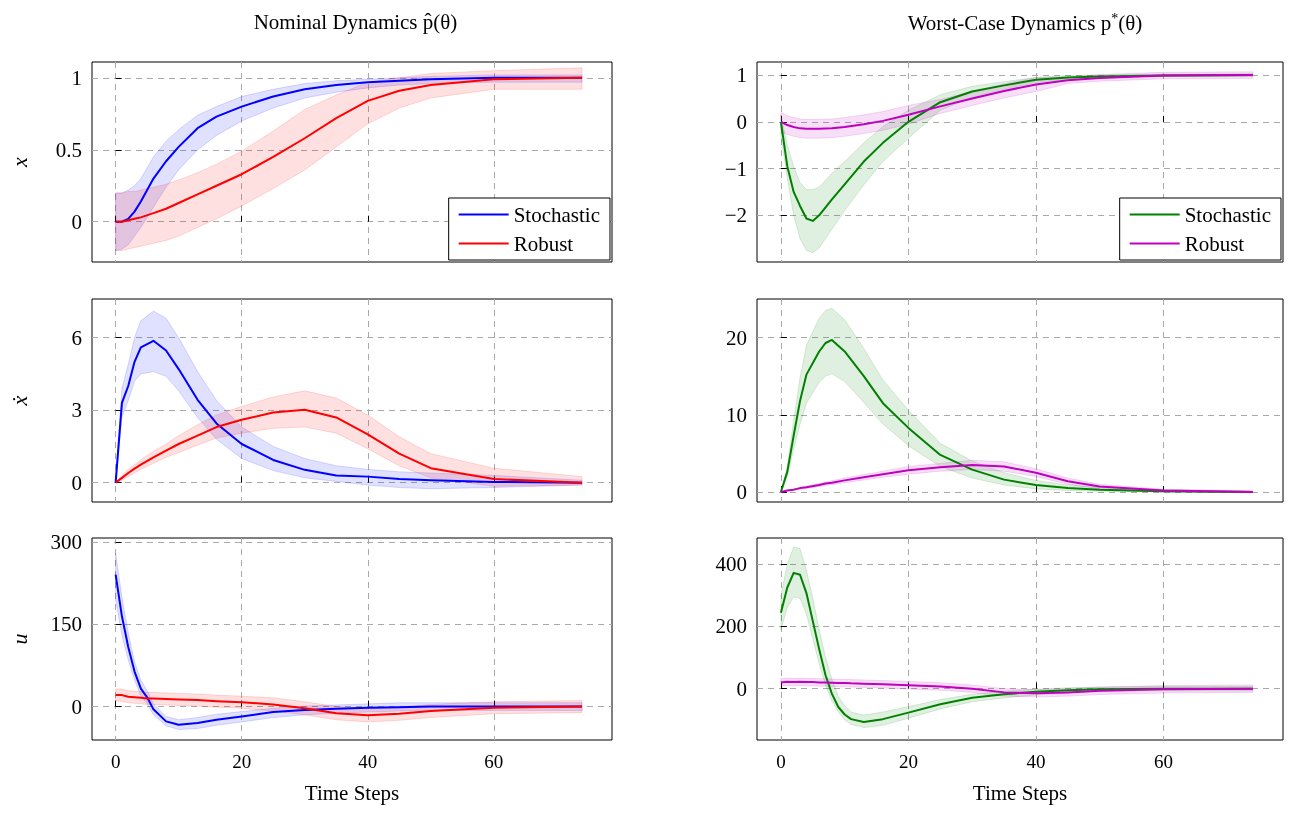 Image resolution: width=1289 pixels, height=813 pixels. What do you see at coordinates (736, 337) in the screenshot?
I see `y-tick-label: 20` at bounding box center [736, 337].